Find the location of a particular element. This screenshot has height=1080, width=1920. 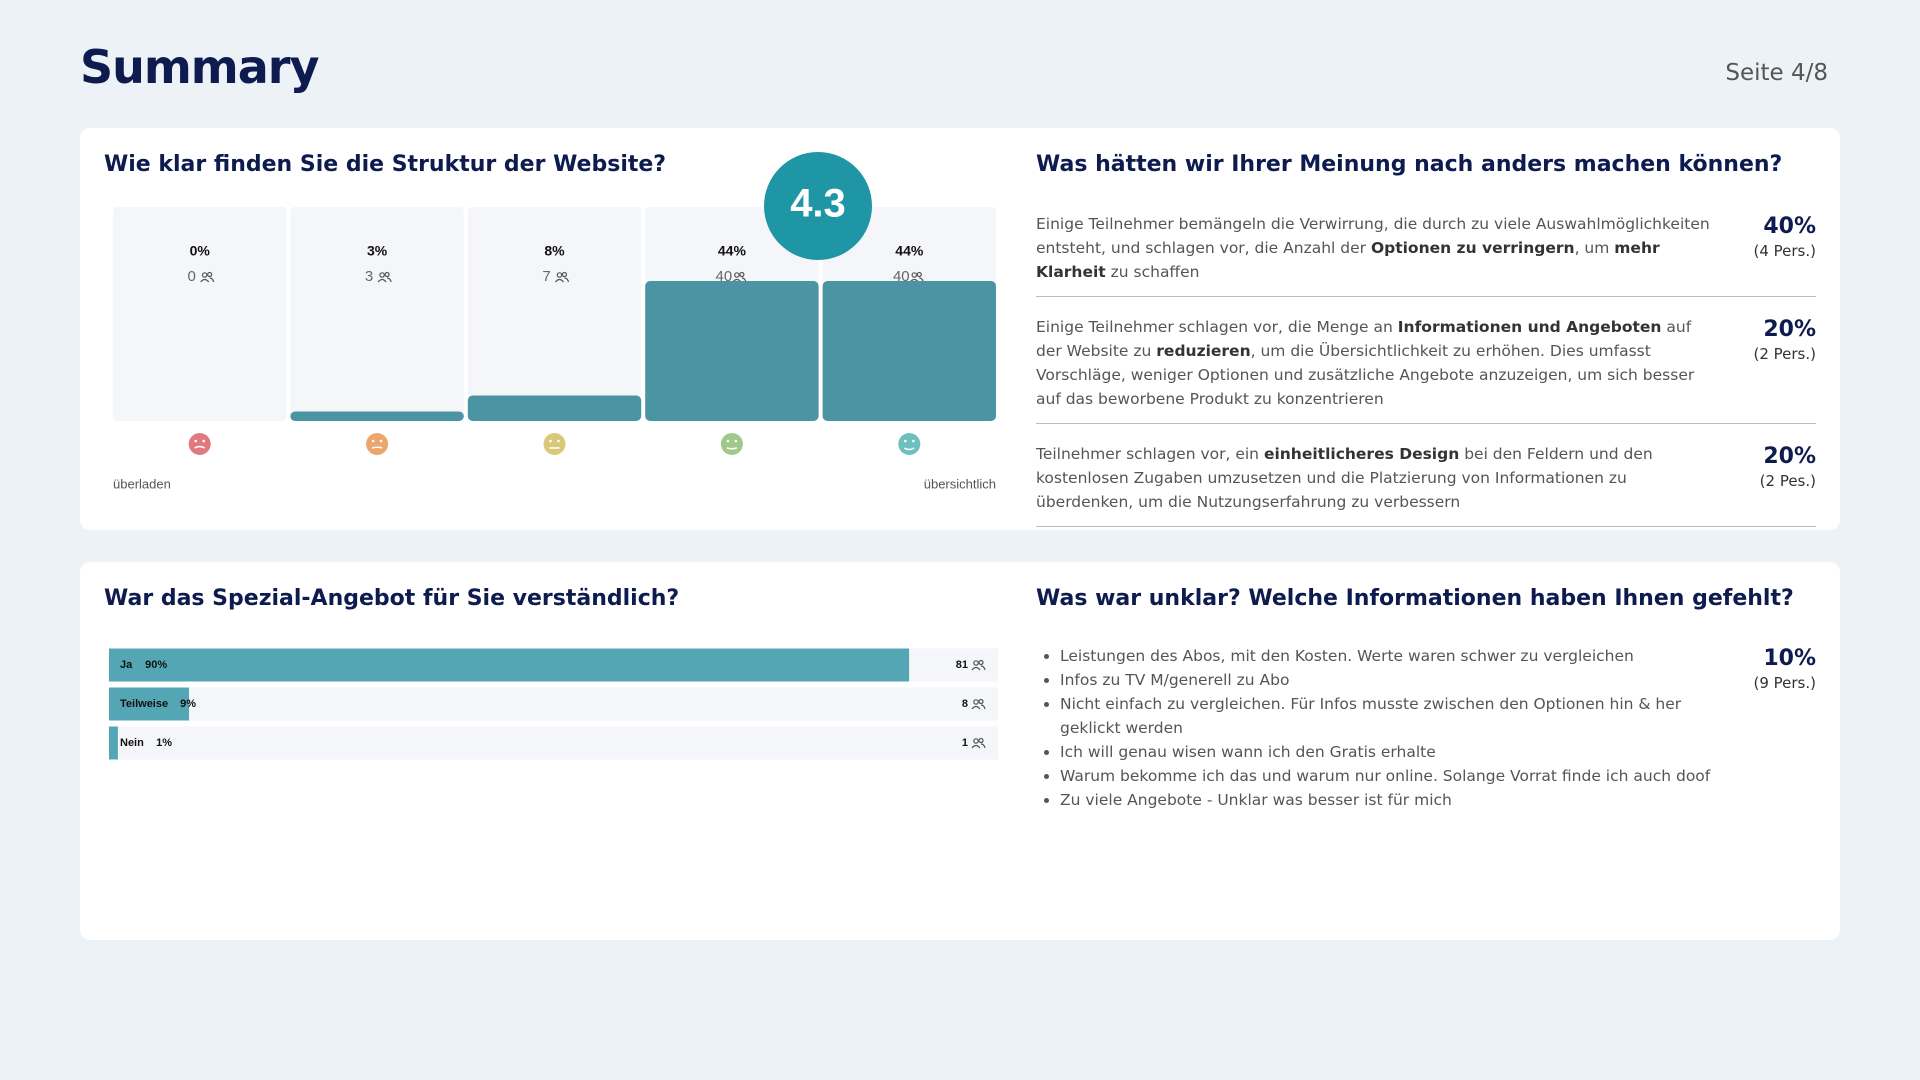

value-label: 3% is located at coordinates (377, 251).